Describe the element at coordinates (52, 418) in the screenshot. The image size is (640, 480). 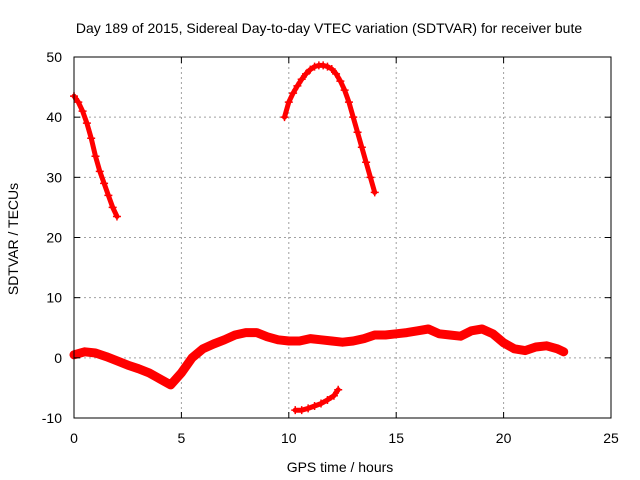
I see `y-tick-label: -10` at that location.